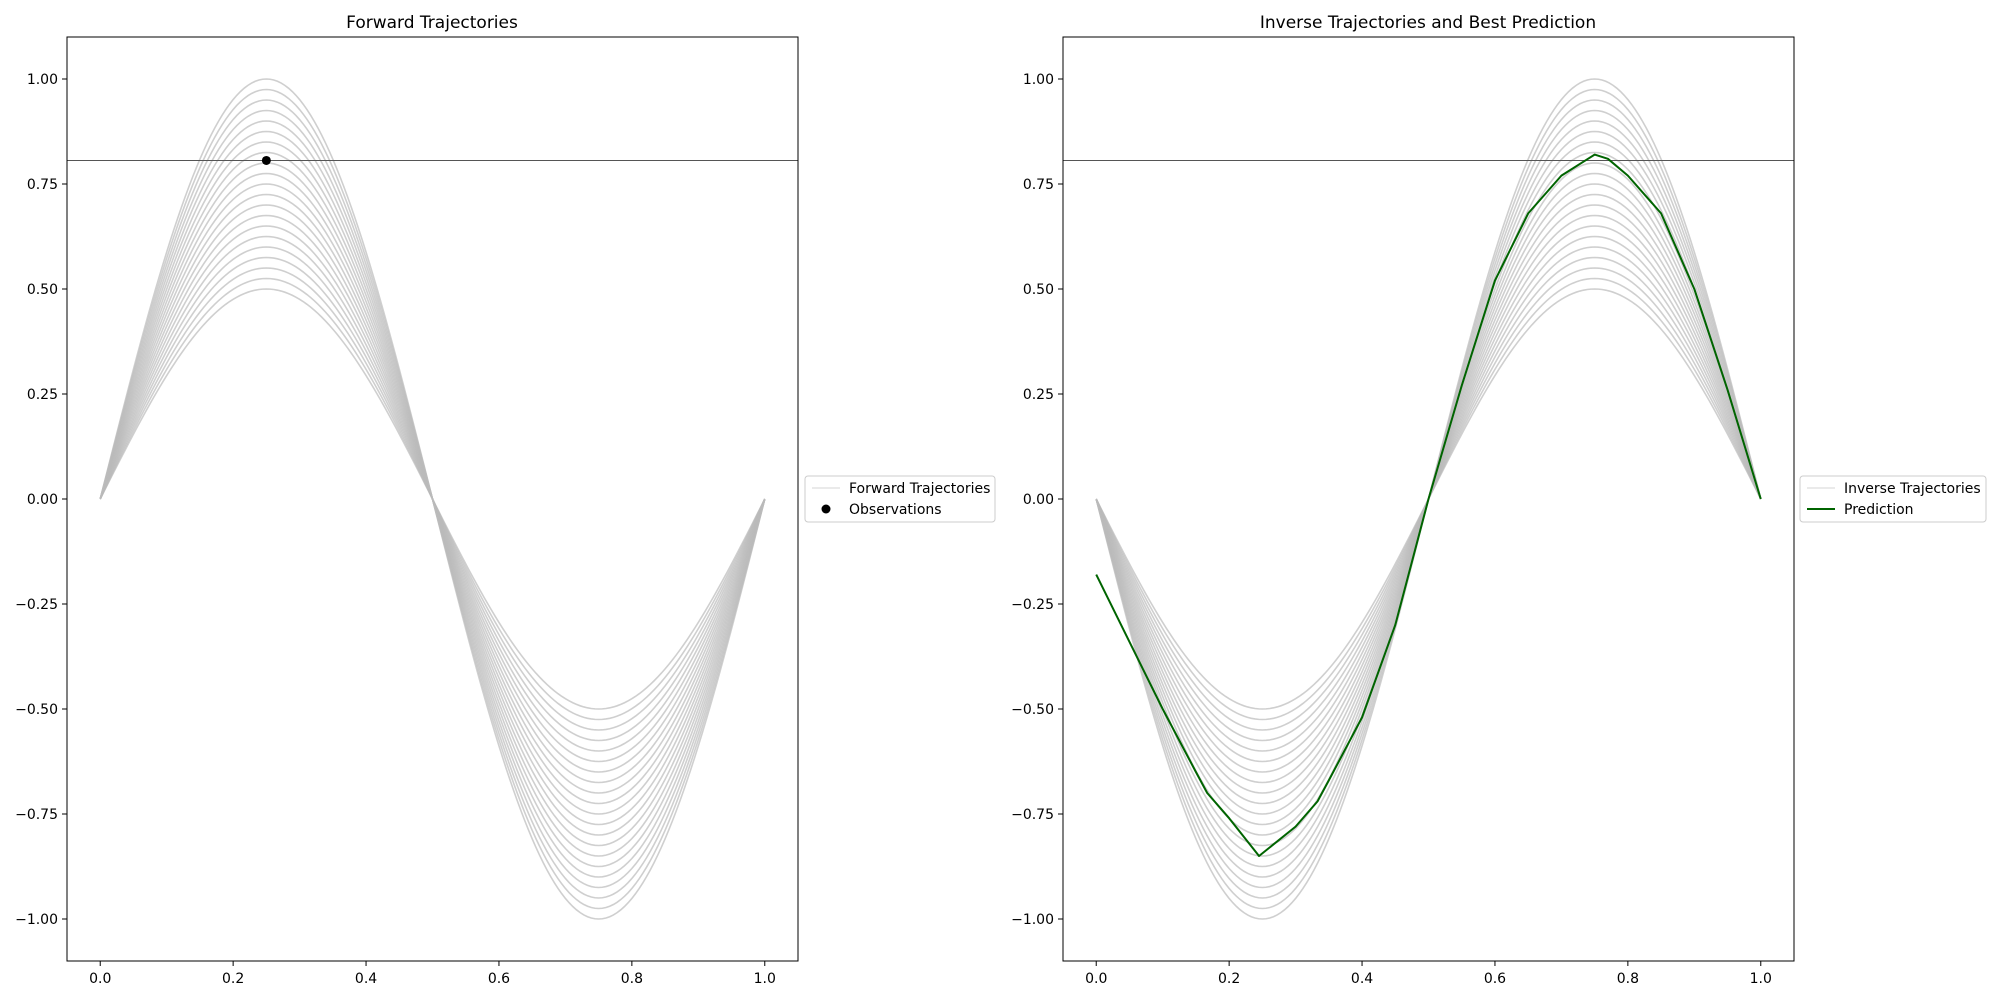  What do you see at coordinates (1428, 23) in the screenshot?
I see `chart-title: Inverse Trajectories and Best Prediction` at bounding box center [1428, 23].